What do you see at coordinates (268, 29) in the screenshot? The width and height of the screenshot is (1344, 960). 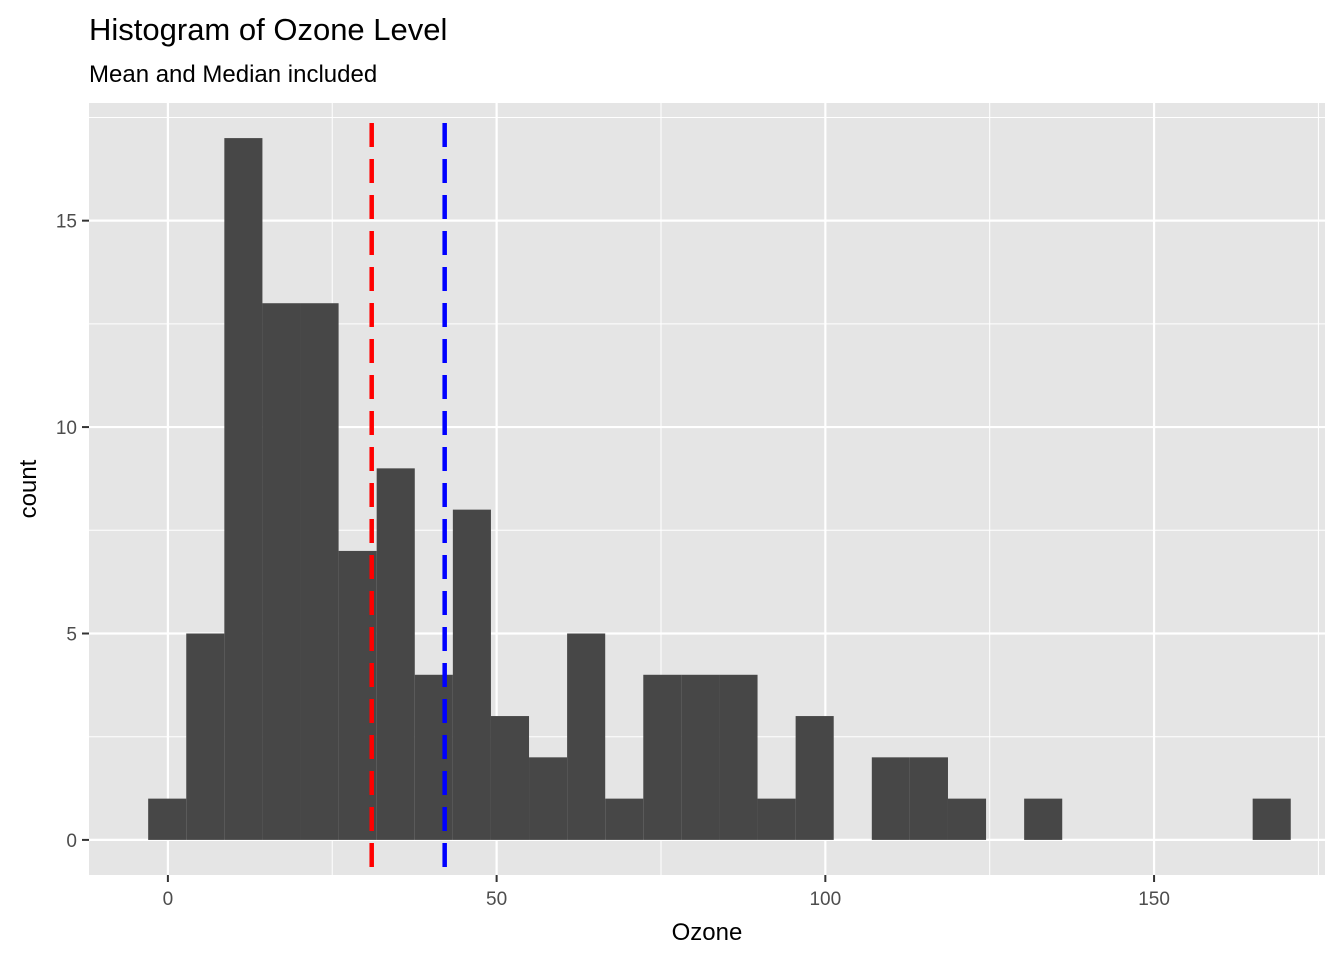 I see `chart-title: Histogram of Ozone Level` at bounding box center [268, 29].